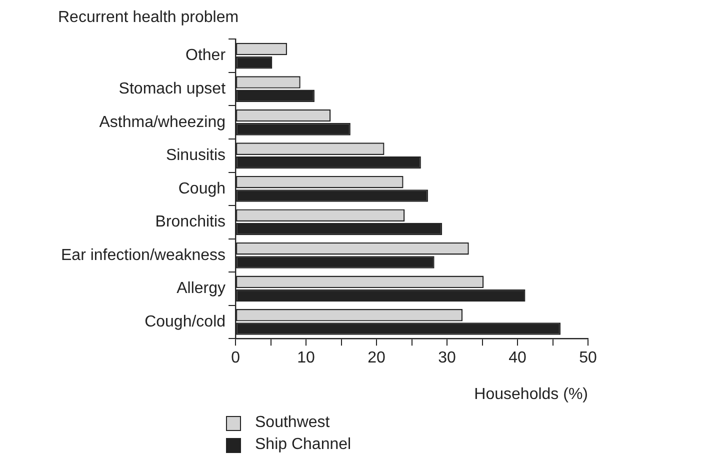 The image size is (717, 466). Describe the element at coordinates (196, 155) in the screenshot. I see `y-tick-label: Sinusitis` at that location.